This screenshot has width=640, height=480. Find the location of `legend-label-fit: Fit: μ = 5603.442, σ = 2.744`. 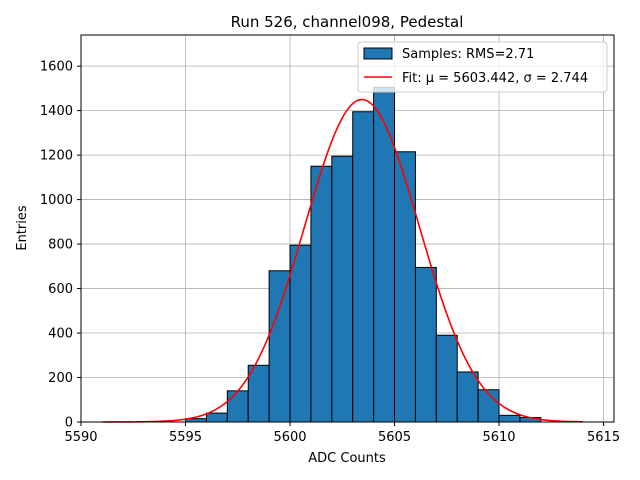

legend-label-fit: Fit: μ = 5603.442, σ = 2.744 is located at coordinates (495, 78).